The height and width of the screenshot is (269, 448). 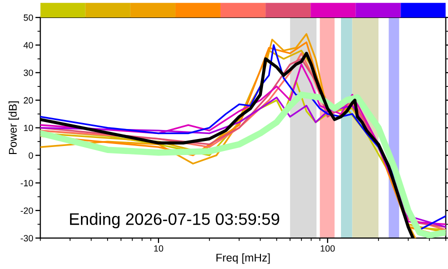 What do you see at coordinates (29, 17) in the screenshot?
I see `y-tick-label: 50` at bounding box center [29, 17].